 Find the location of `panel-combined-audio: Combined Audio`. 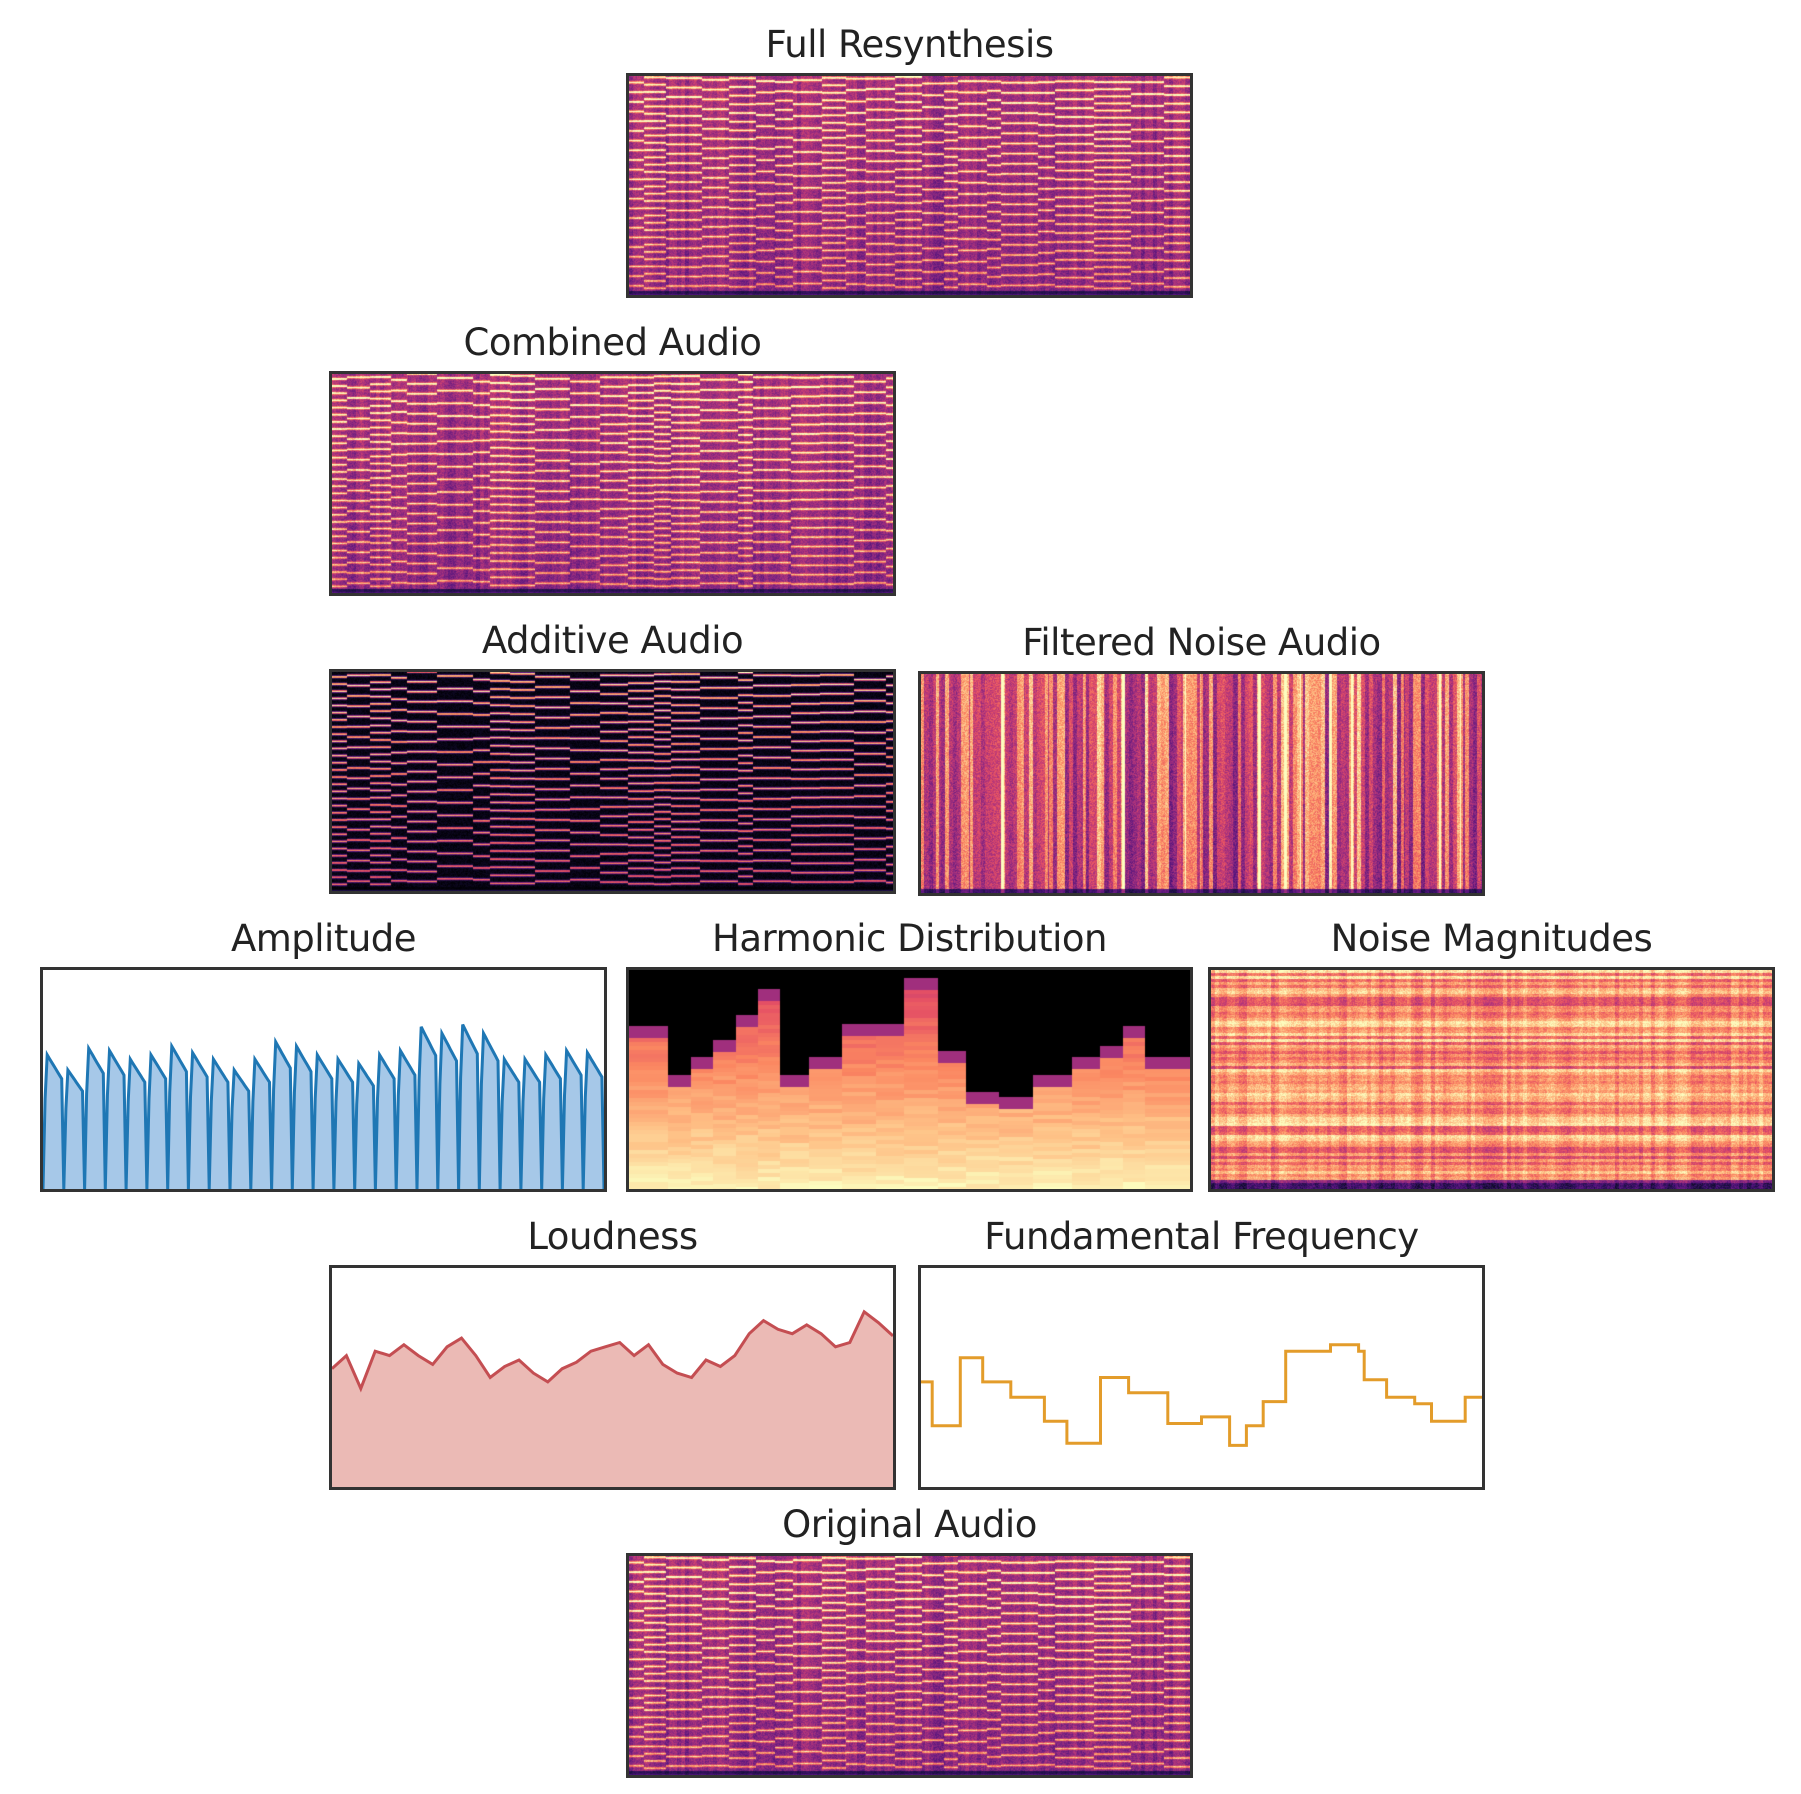

panel-combined-audio: Combined Audio is located at coordinates (612, 458).